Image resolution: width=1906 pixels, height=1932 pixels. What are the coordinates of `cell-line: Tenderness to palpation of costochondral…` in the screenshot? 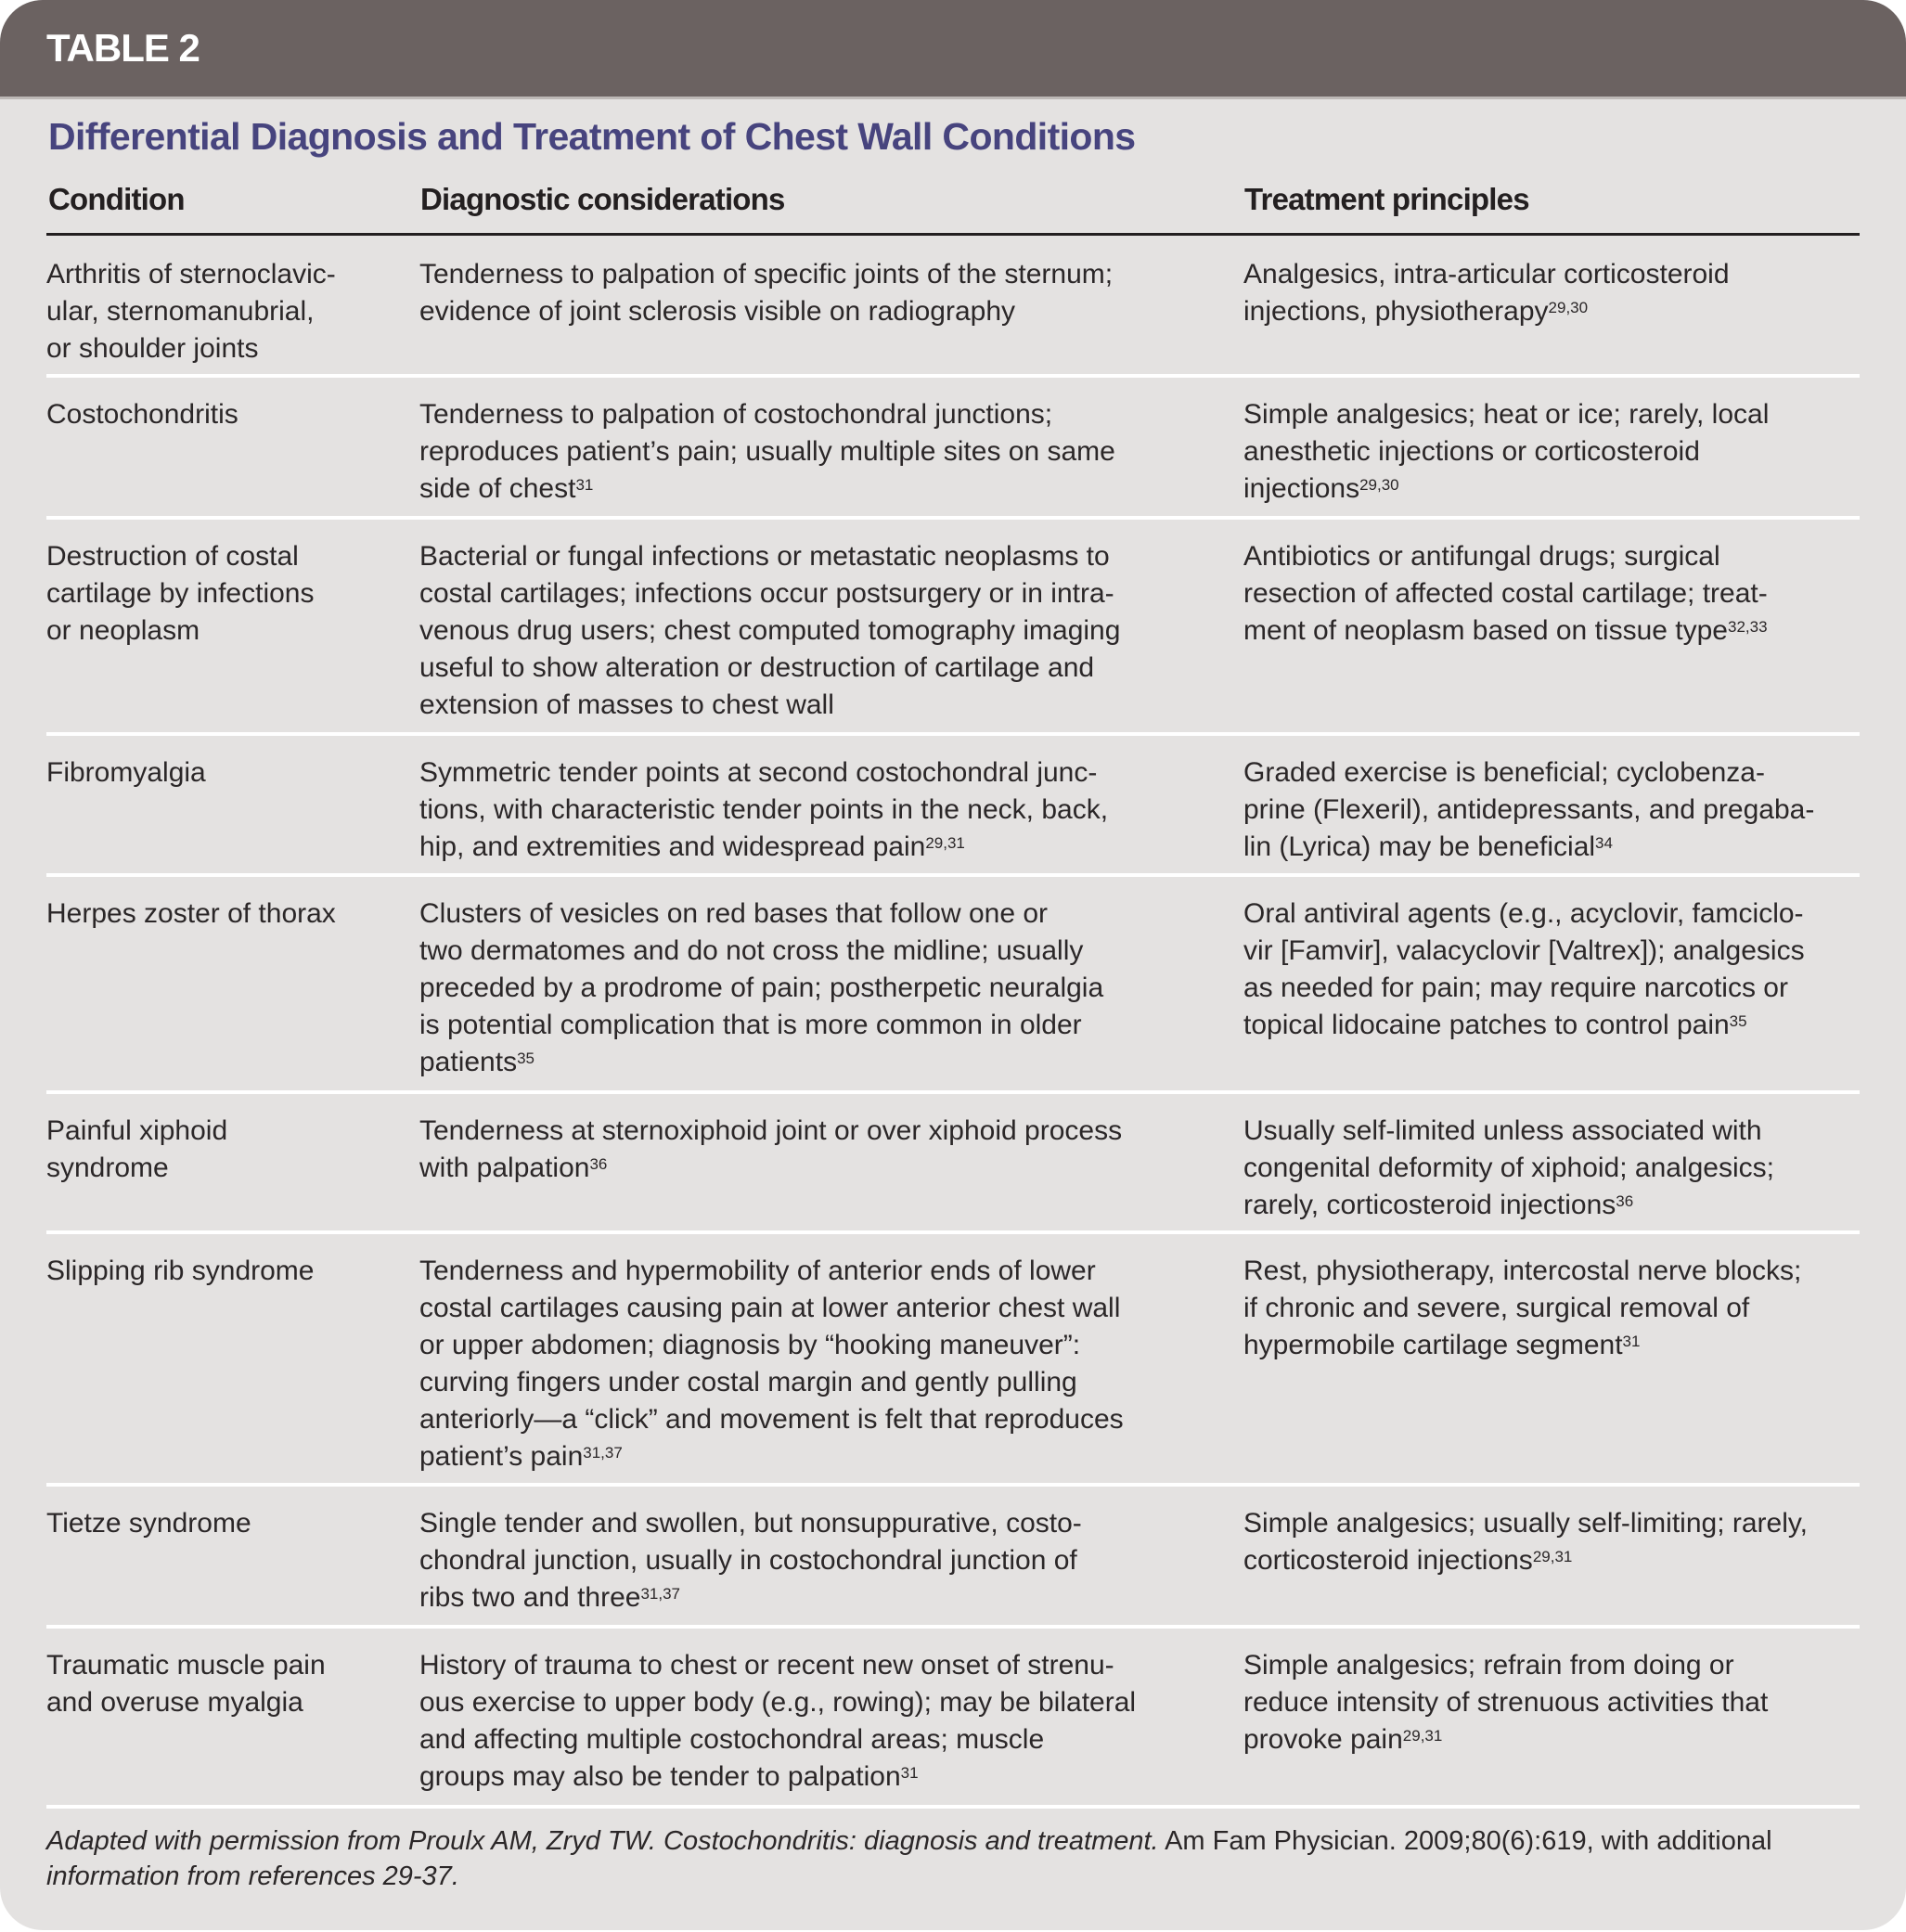 It's located at (736, 415).